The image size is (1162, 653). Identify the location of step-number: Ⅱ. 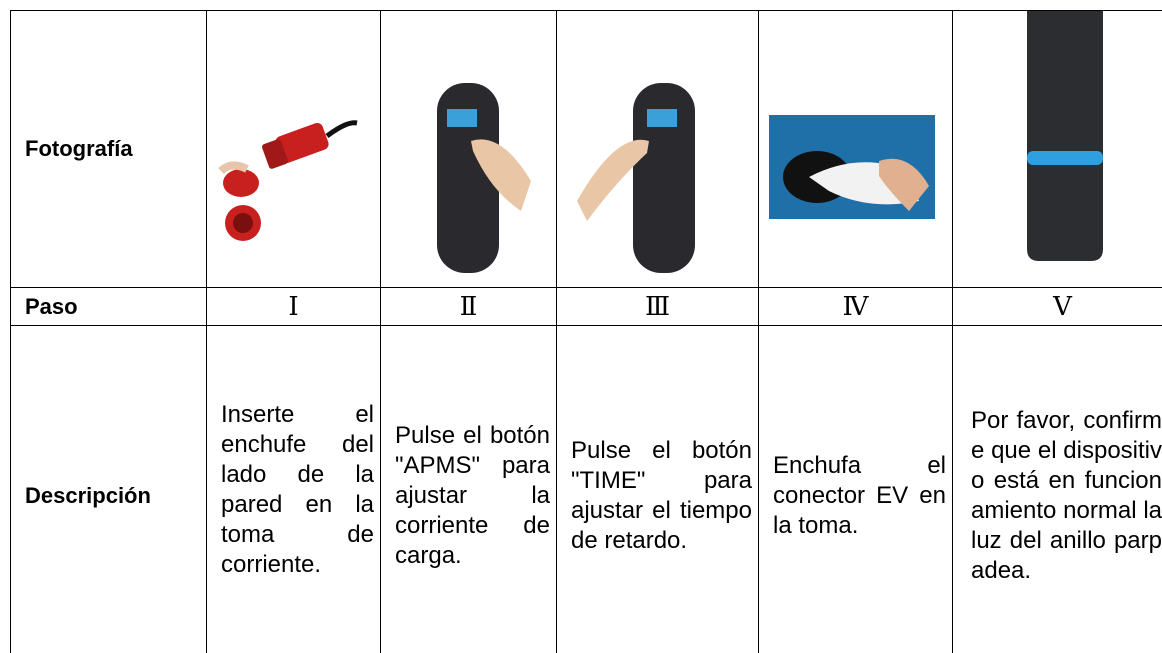
(468, 306).